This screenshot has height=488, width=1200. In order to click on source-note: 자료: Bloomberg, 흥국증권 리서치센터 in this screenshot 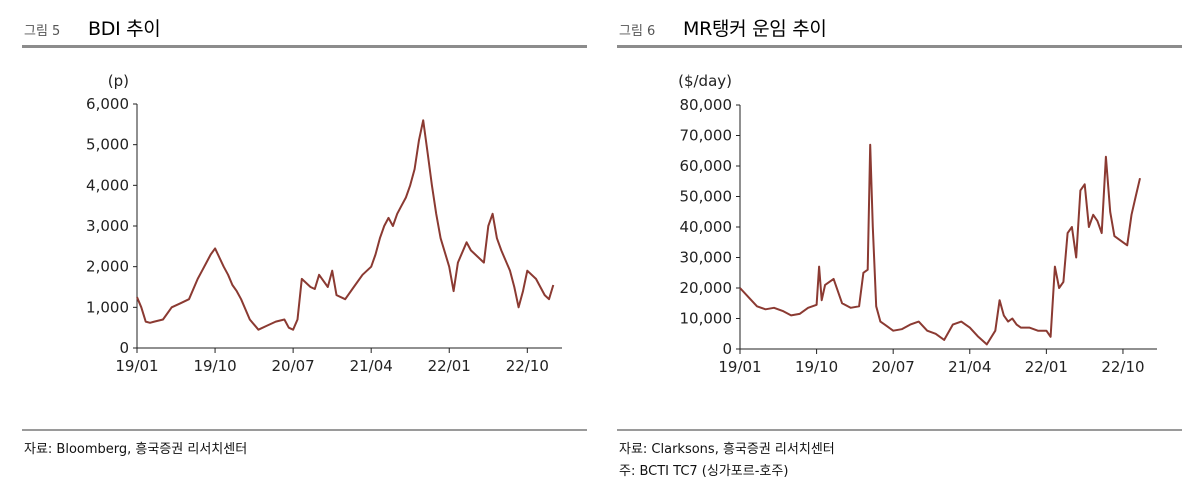, I will do `click(136, 449)`.